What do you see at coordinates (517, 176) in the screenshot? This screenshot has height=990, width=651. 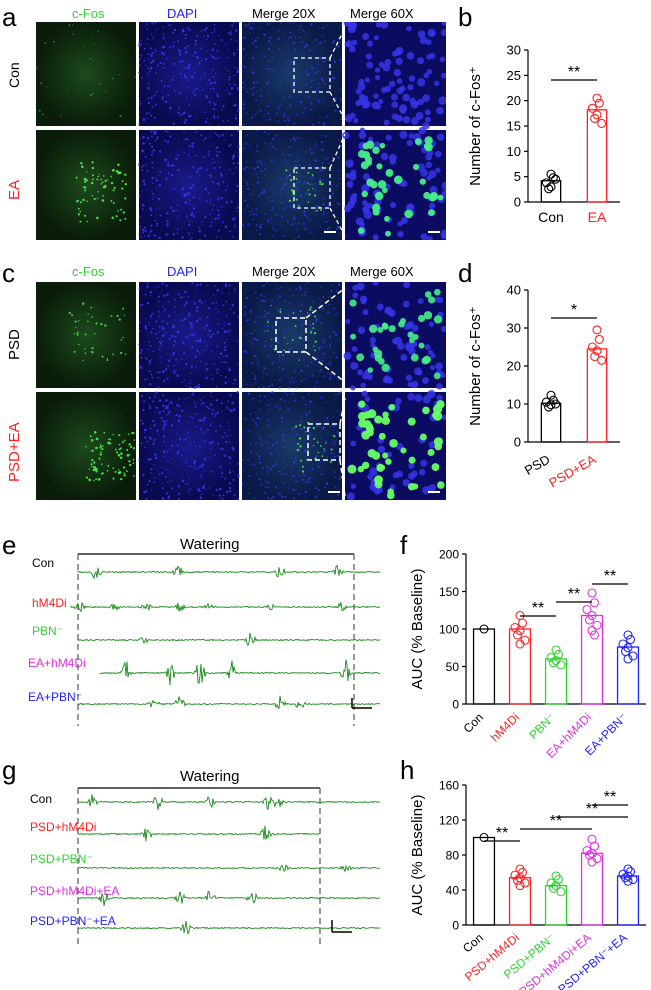 I see `y-tick-label: 5` at bounding box center [517, 176].